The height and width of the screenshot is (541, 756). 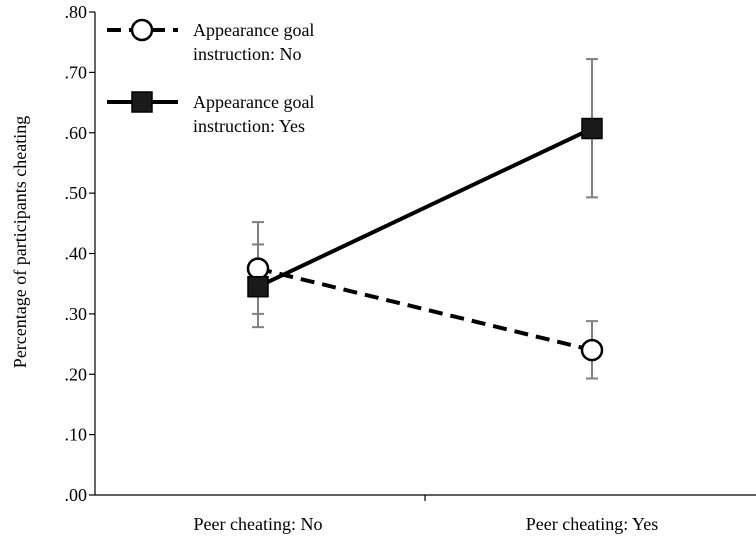 What do you see at coordinates (76, 133) in the screenshot?
I see `y-tick-label: .60` at bounding box center [76, 133].